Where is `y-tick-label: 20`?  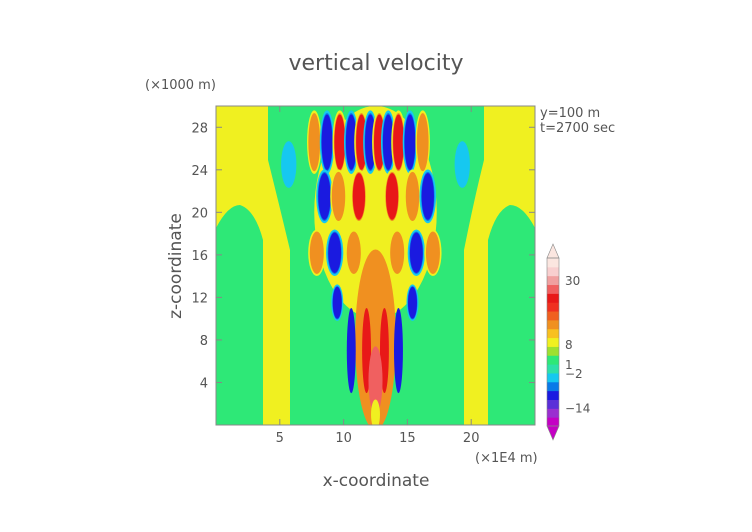 y-tick-label: 20 is located at coordinates (199, 213).